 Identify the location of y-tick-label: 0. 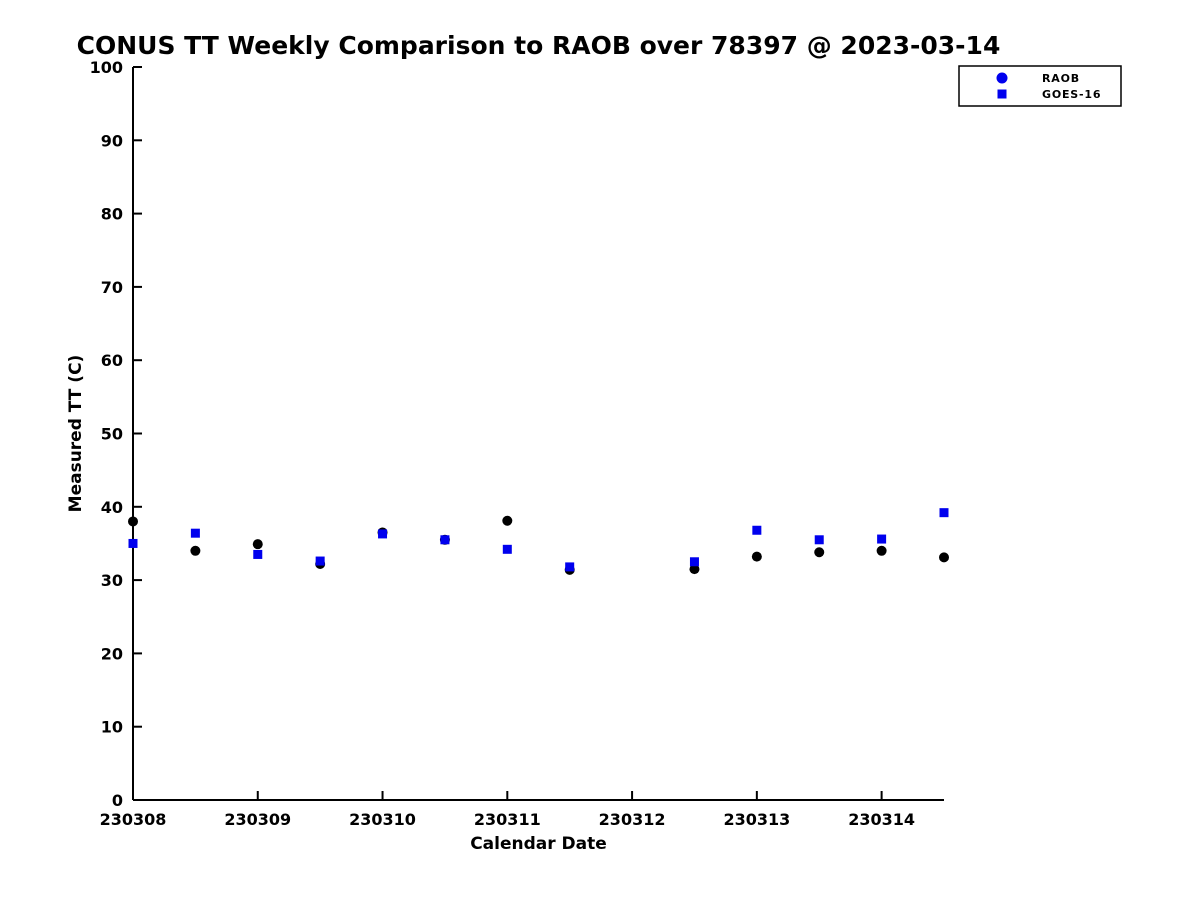
(117, 800).